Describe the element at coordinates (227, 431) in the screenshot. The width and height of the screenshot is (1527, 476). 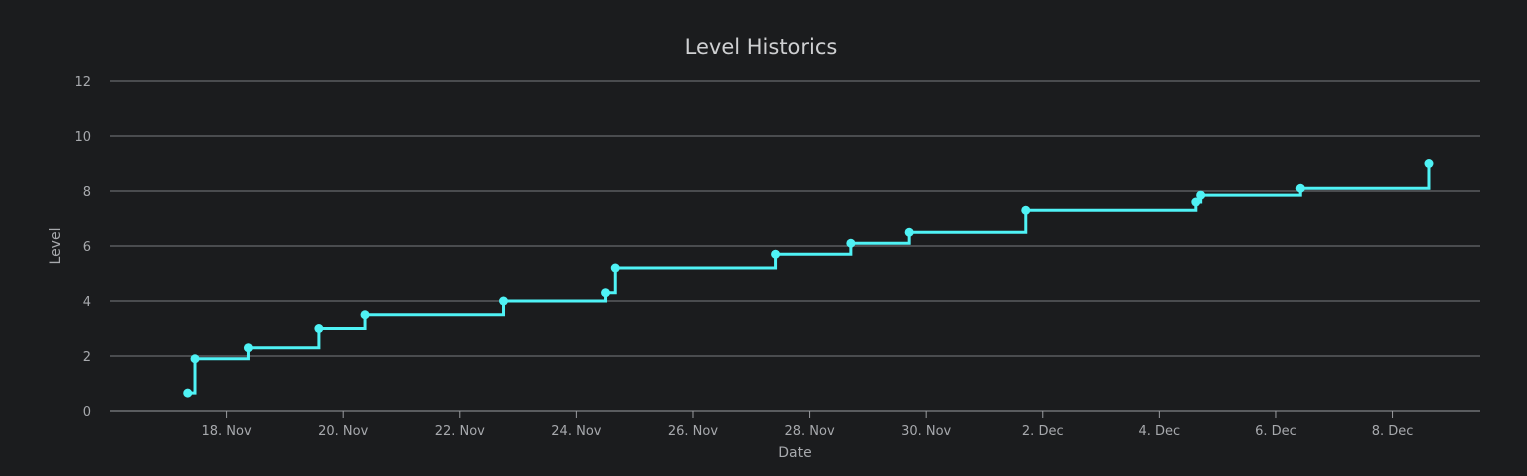
I see `x-tick-label: 18. Nov` at that location.